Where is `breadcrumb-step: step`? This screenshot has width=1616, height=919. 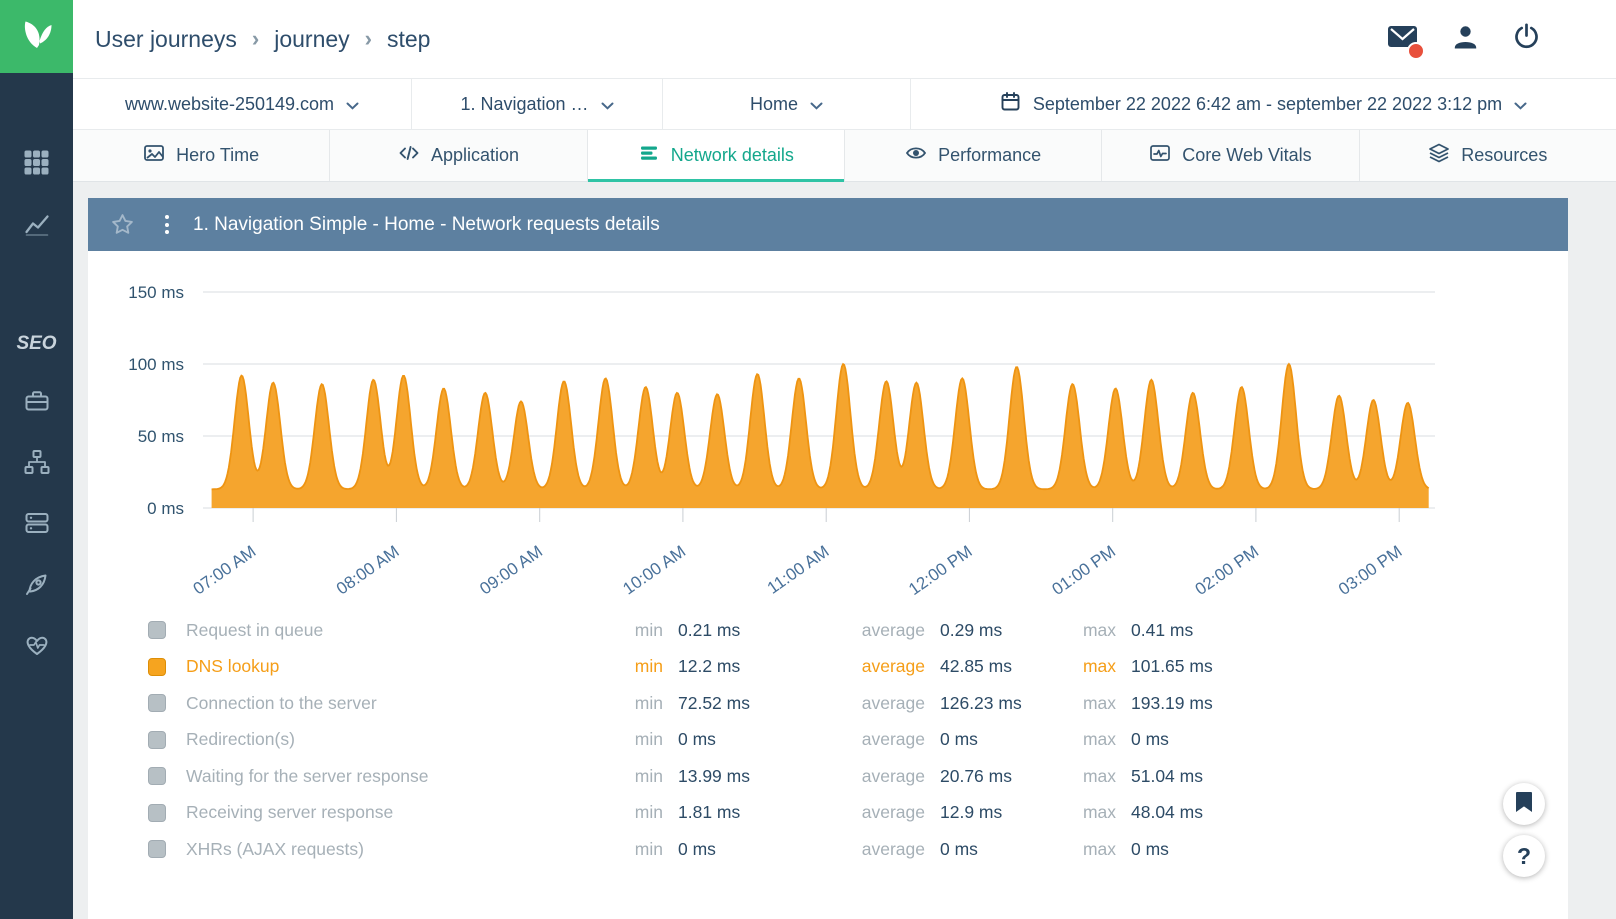
breadcrumb-step: step is located at coordinates (408, 38).